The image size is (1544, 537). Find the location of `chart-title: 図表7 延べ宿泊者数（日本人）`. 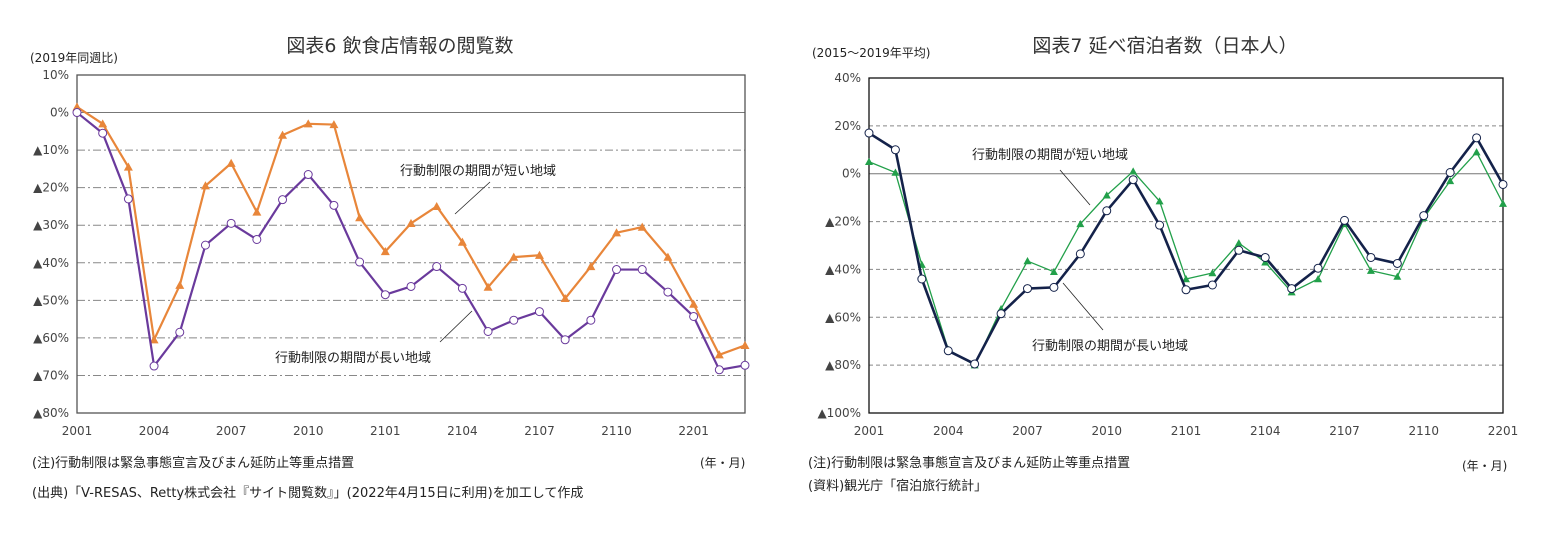

chart-title: 図表7 延べ宿泊者数（日本人） is located at coordinates (1164, 46).